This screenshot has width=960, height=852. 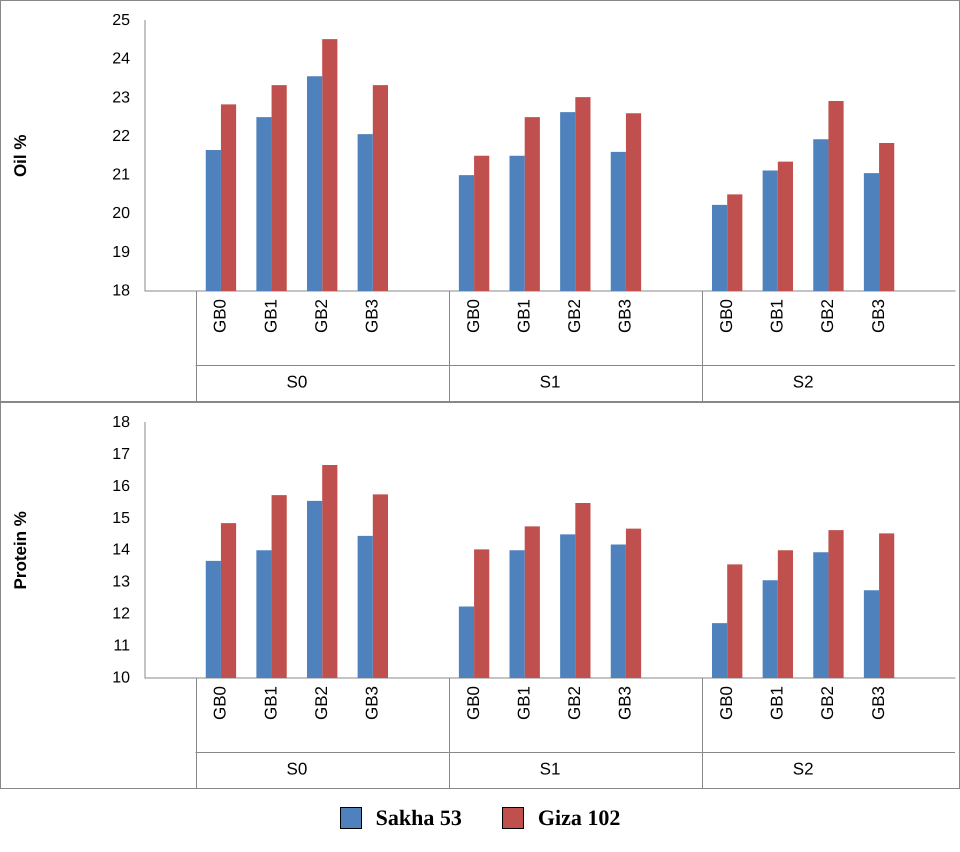 What do you see at coordinates (121, 21) in the screenshot?
I see `y-tick-label: 25` at bounding box center [121, 21].